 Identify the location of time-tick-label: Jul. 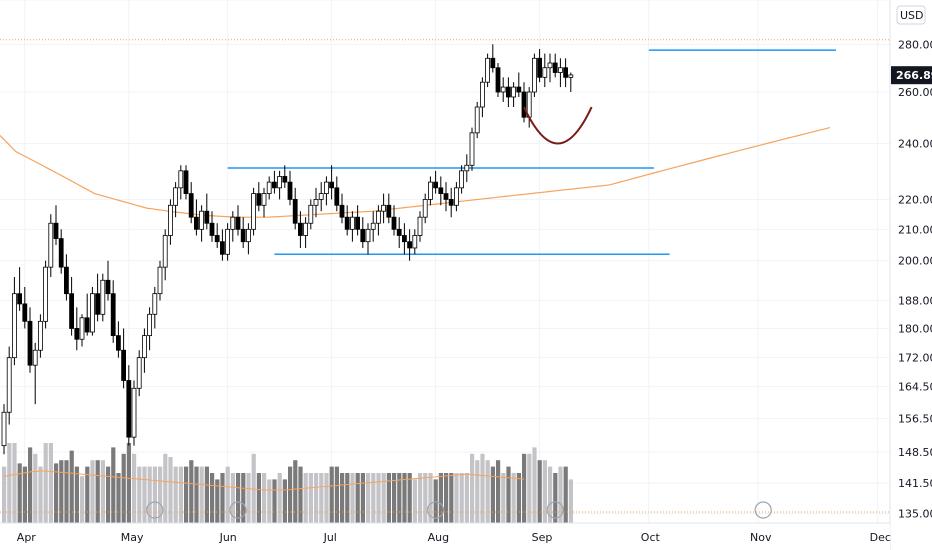
(330, 537).